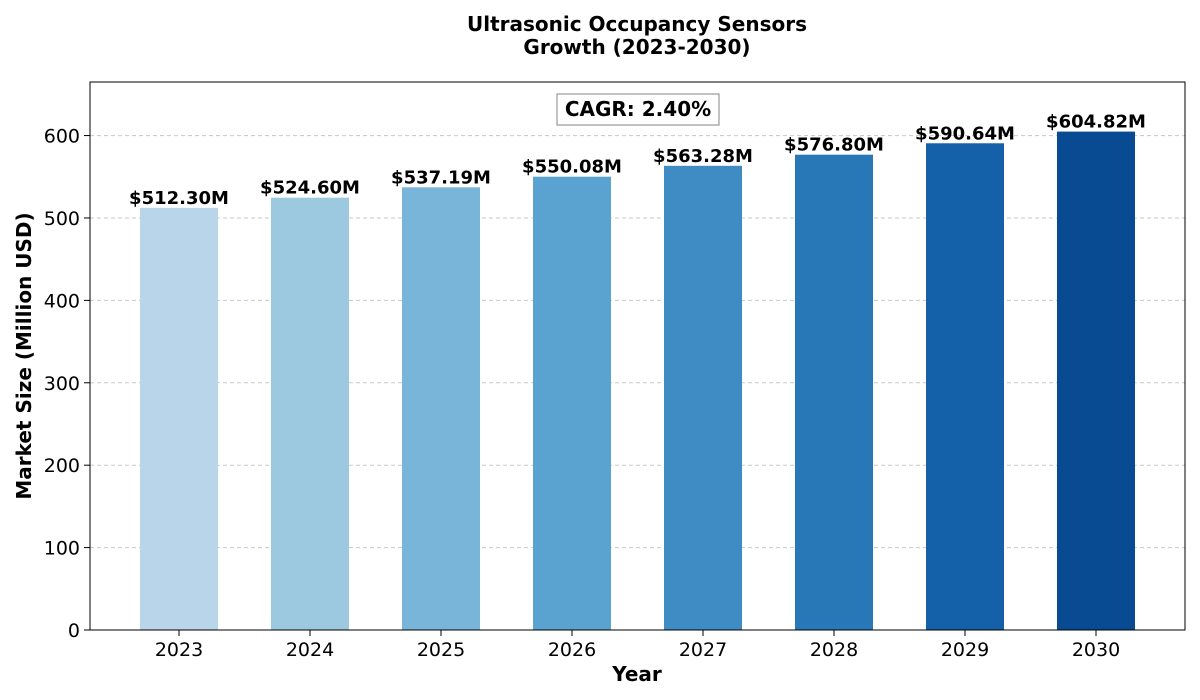 The height and width of the screenshot is (700, 1200). What do you see at coordinates (834, 145) in the screenshot?
I see `value-label-2028: $576.80M` at bounding box center [834, 145].